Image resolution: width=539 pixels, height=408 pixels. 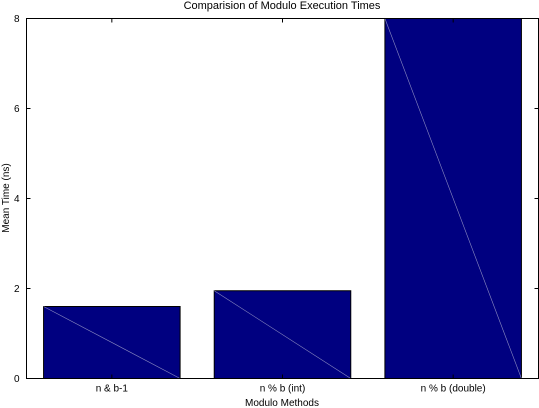 I want to click on y-tick-label-2: 2, so click(x=17, y=289).